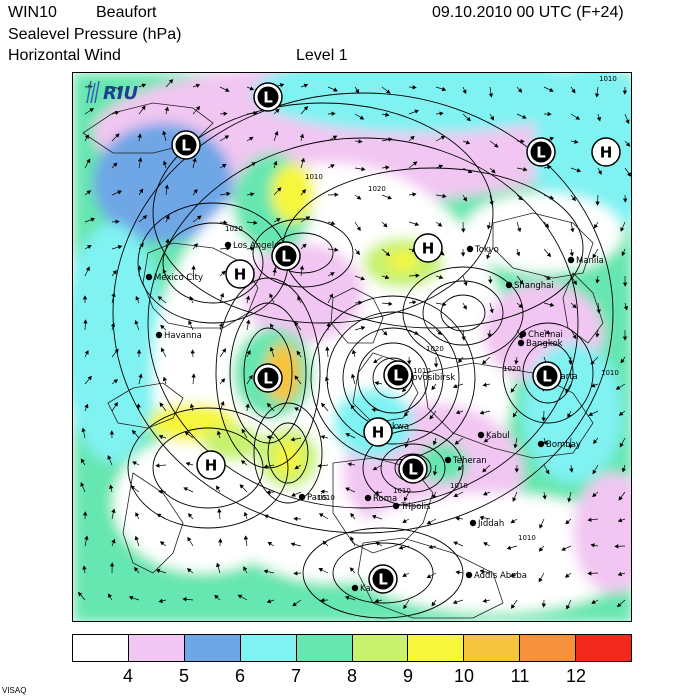 The width and height of the screenshot is (700, 700). I want to click on isobar-label: 1020, so click(377, 189).